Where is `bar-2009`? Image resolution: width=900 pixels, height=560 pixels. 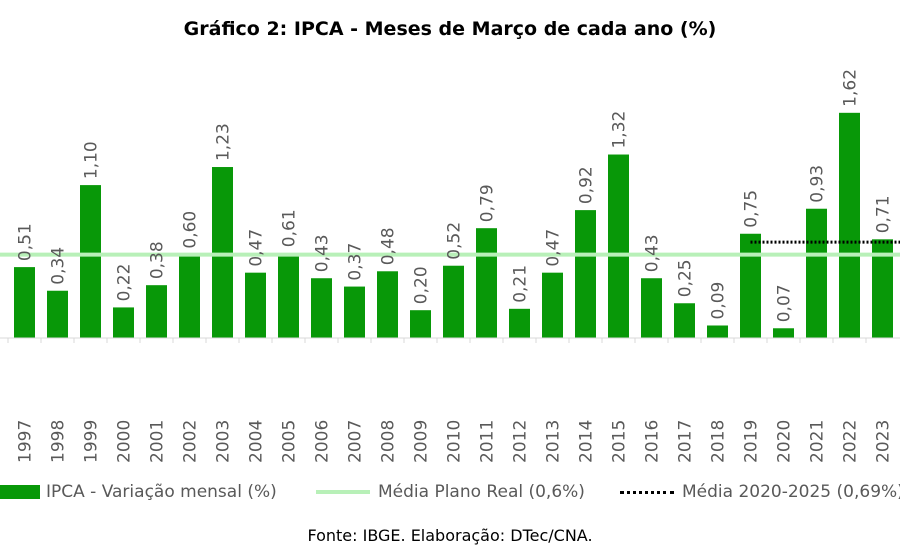 bar-2009 is located at coordinates (420, 324).